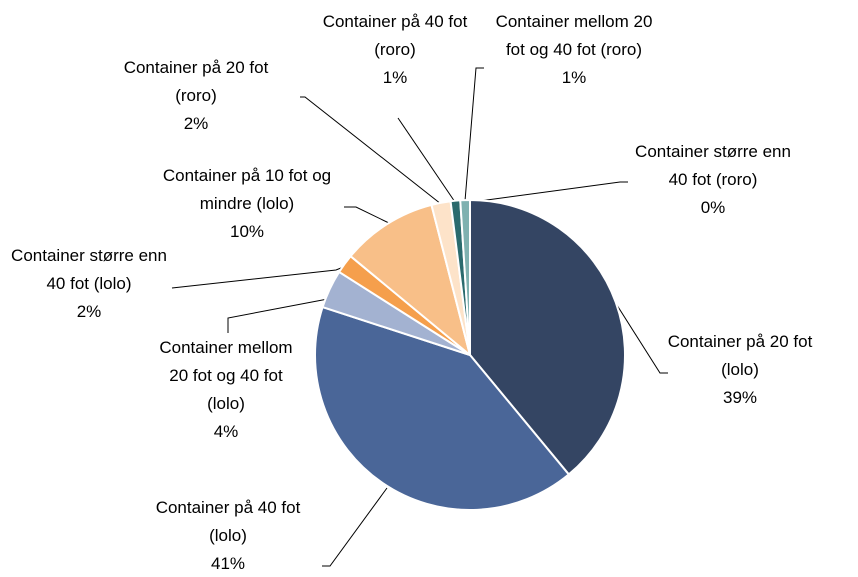  I want to click on category-label: Container på 10 fot og mindre (lolo), so click(247, 189).